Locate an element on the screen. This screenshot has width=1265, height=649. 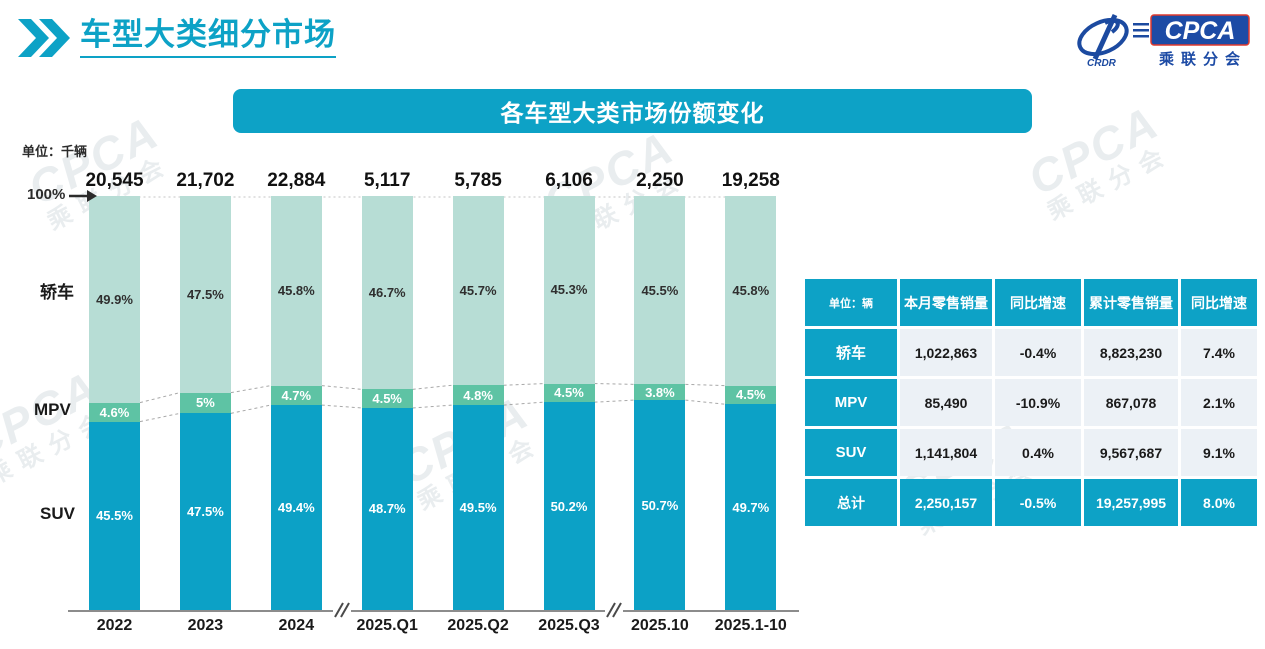
watermark-text: CPCA is located at coordinates (1093, 150).